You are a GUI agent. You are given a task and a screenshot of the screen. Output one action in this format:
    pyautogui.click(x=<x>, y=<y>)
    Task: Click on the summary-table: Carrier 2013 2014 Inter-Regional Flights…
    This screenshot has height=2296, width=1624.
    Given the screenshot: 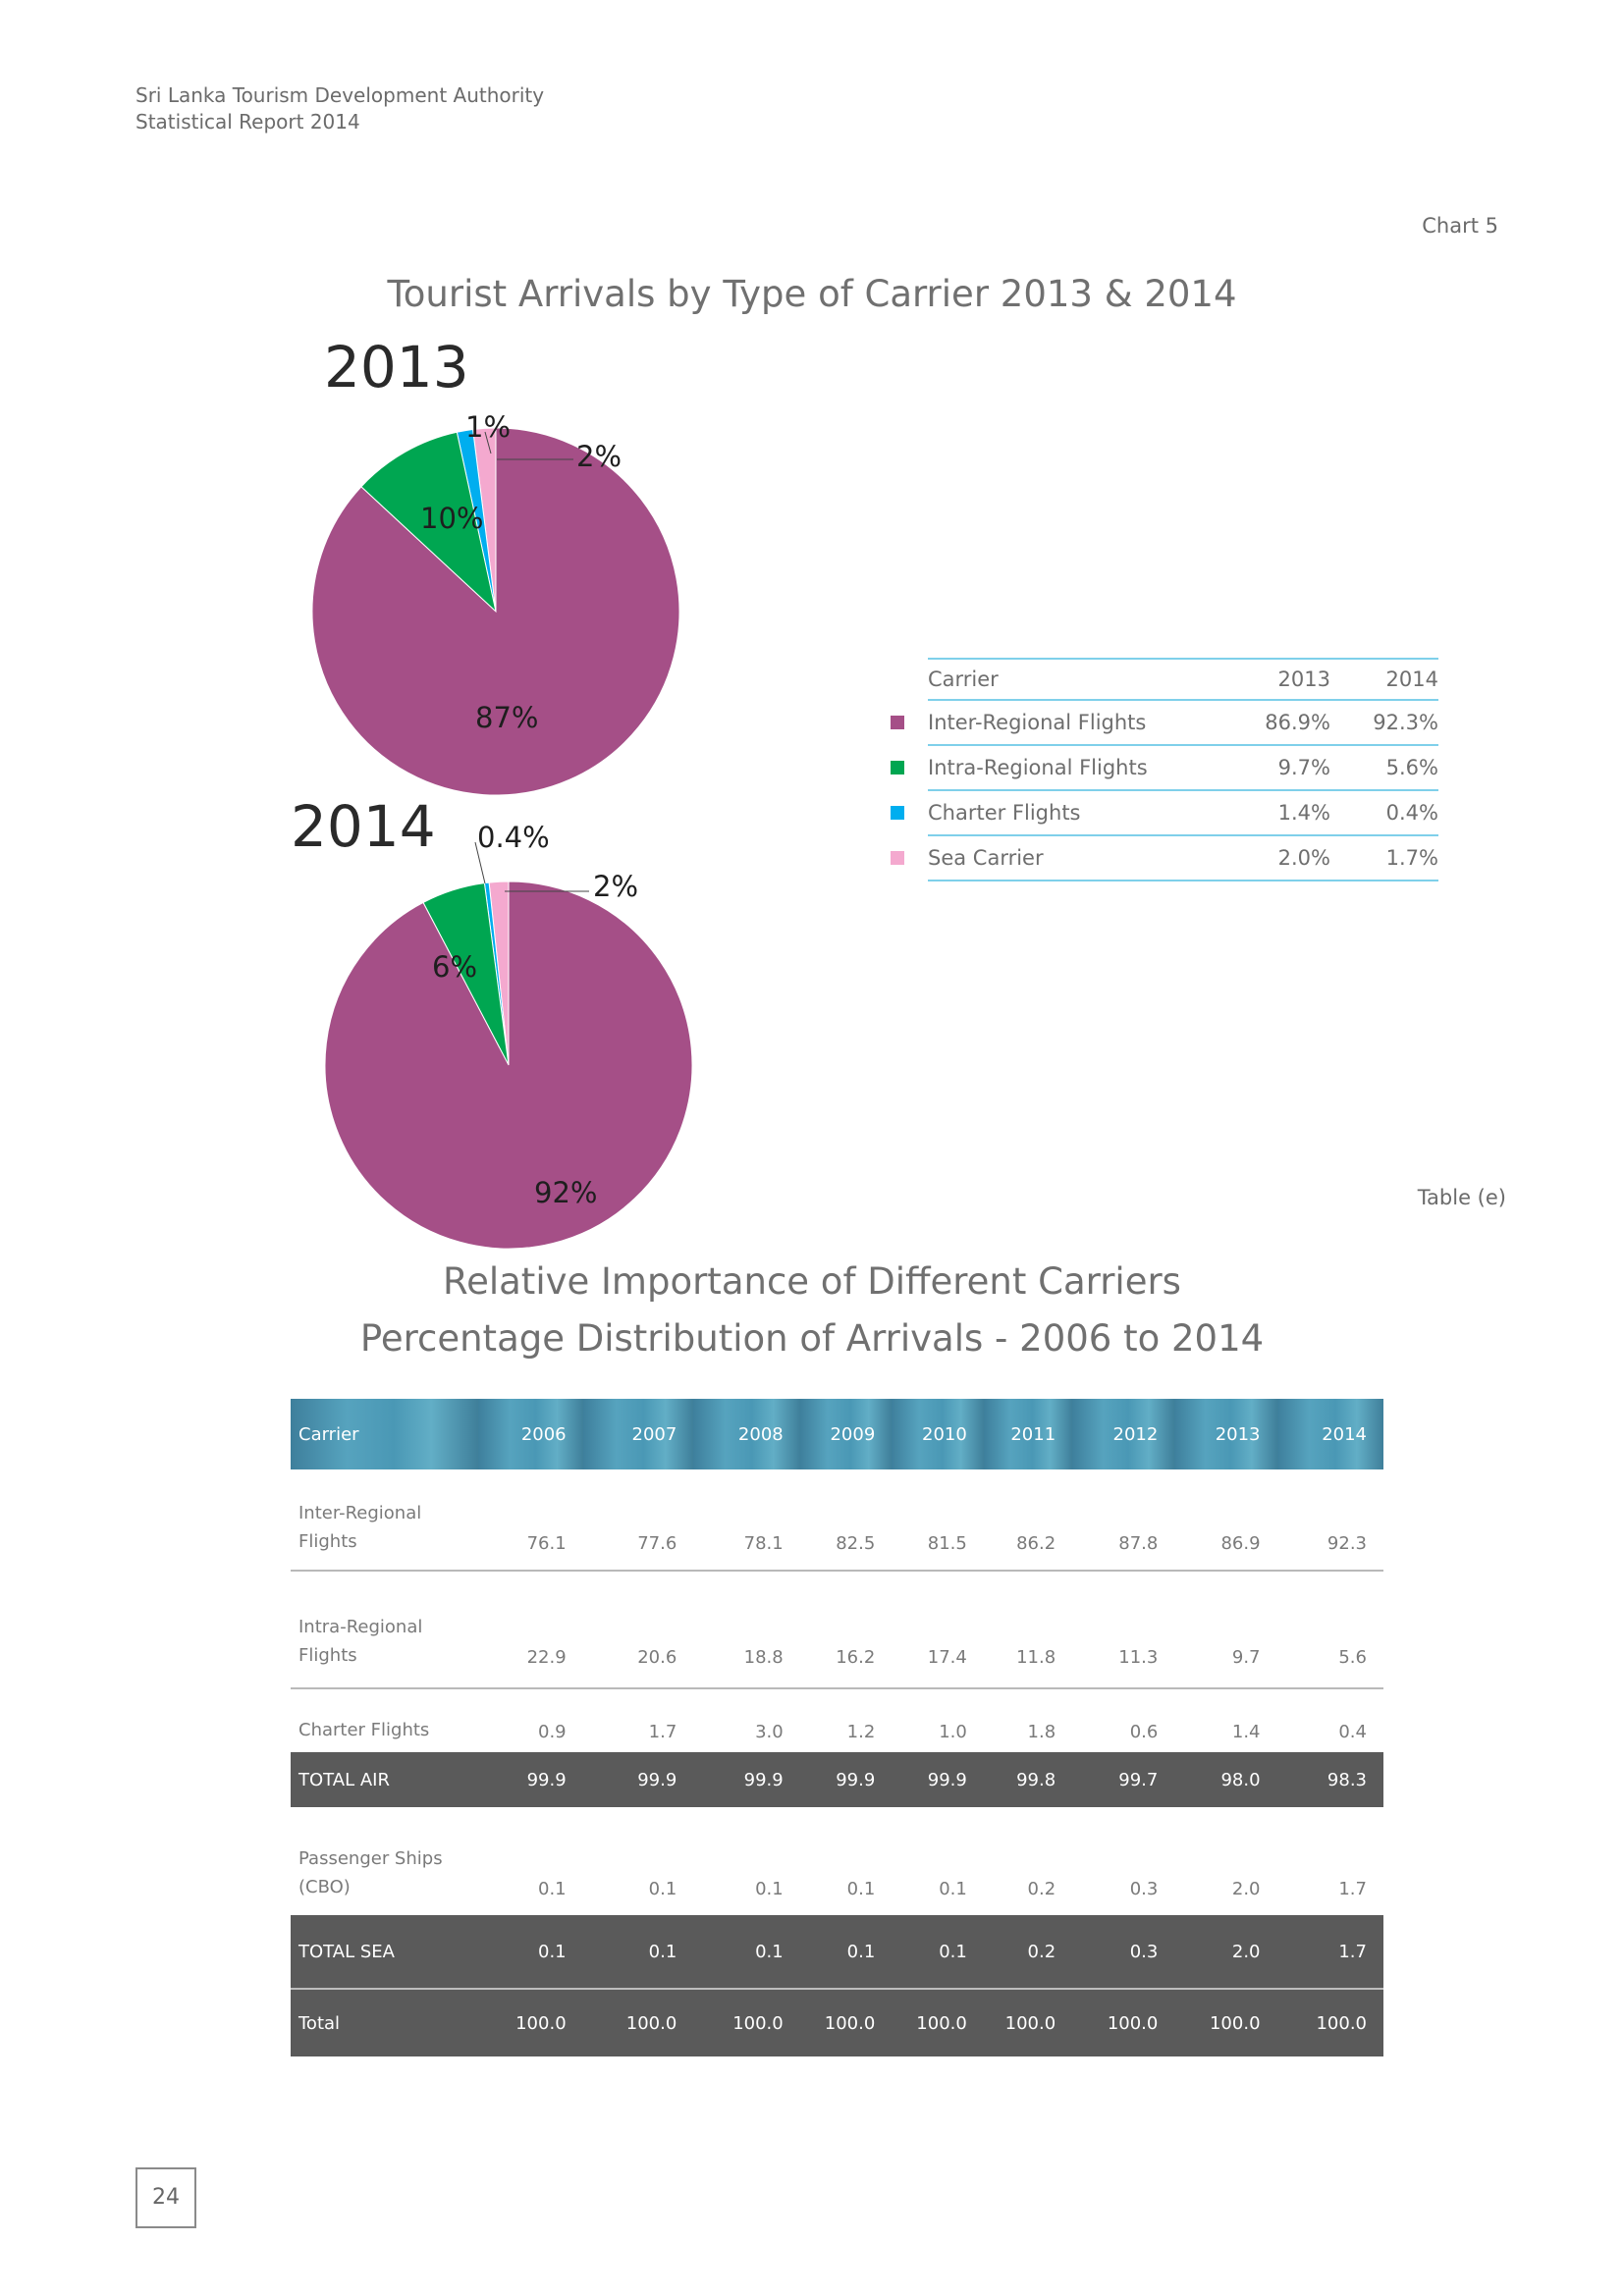 What is the action you would take?
    pyautogui.click(x=1158, y=769)
    